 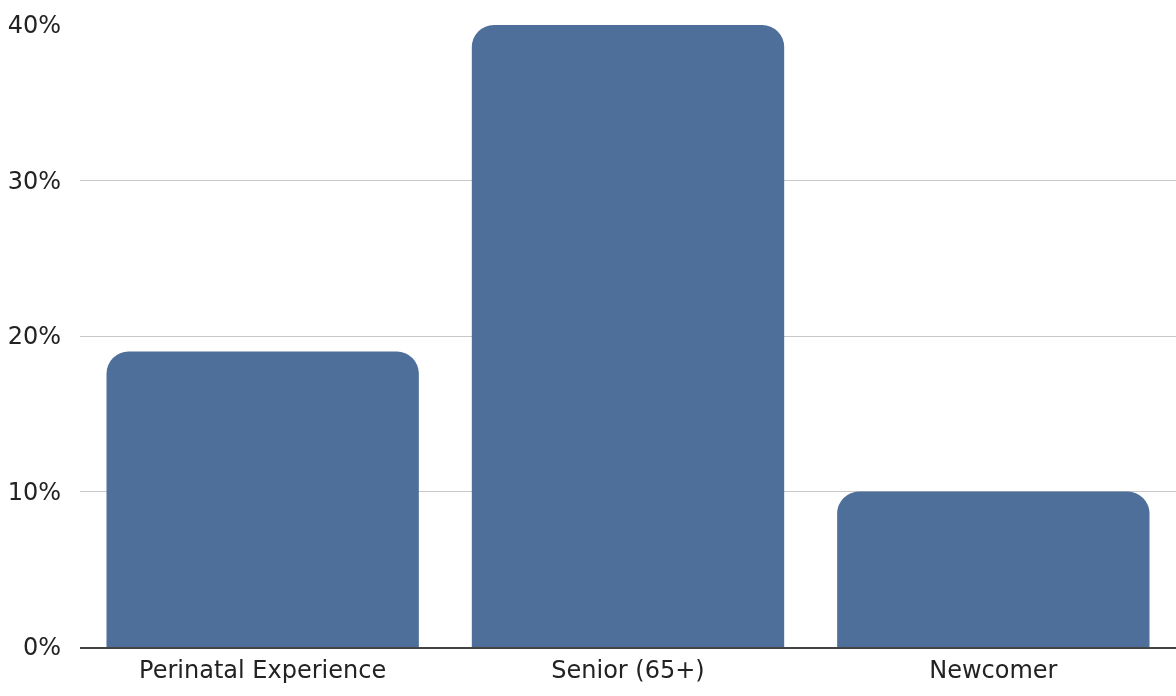 I want to click on y-tick-label: 40%, so click(x=34, y=25).